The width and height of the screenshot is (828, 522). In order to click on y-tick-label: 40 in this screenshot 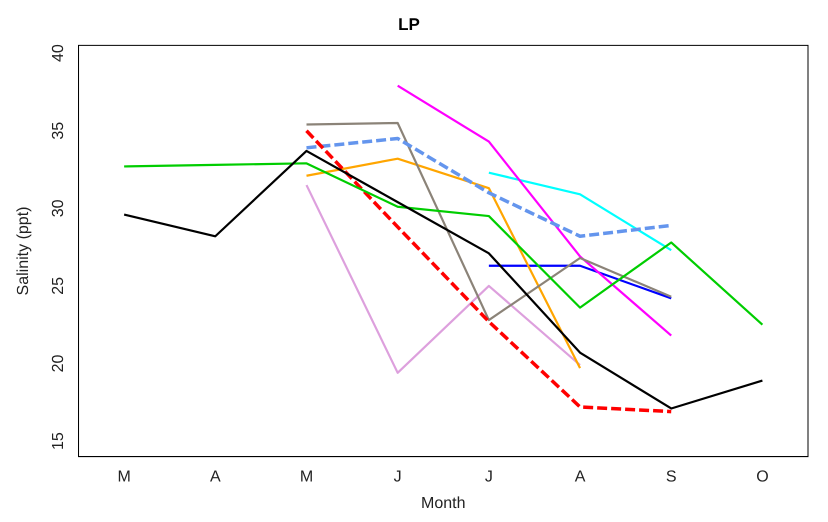, I will do `click(58, 53)`.